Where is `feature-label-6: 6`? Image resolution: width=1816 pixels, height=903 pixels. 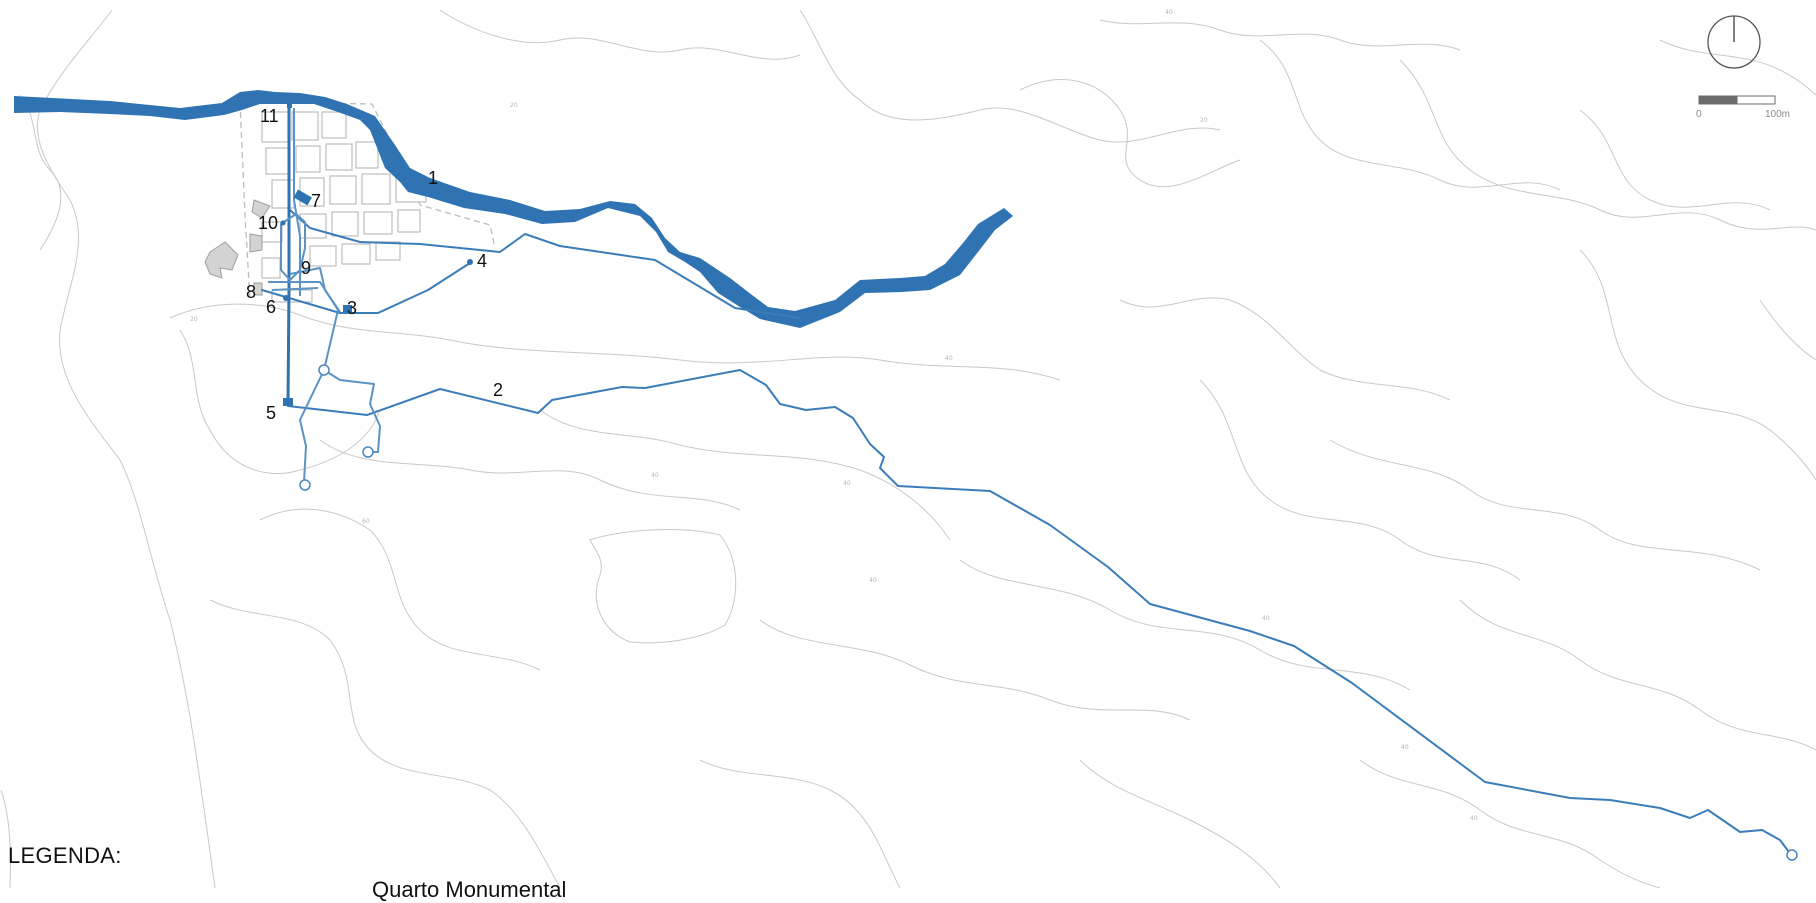 feature-label-6: 6 is located at coordinates (271, 307).